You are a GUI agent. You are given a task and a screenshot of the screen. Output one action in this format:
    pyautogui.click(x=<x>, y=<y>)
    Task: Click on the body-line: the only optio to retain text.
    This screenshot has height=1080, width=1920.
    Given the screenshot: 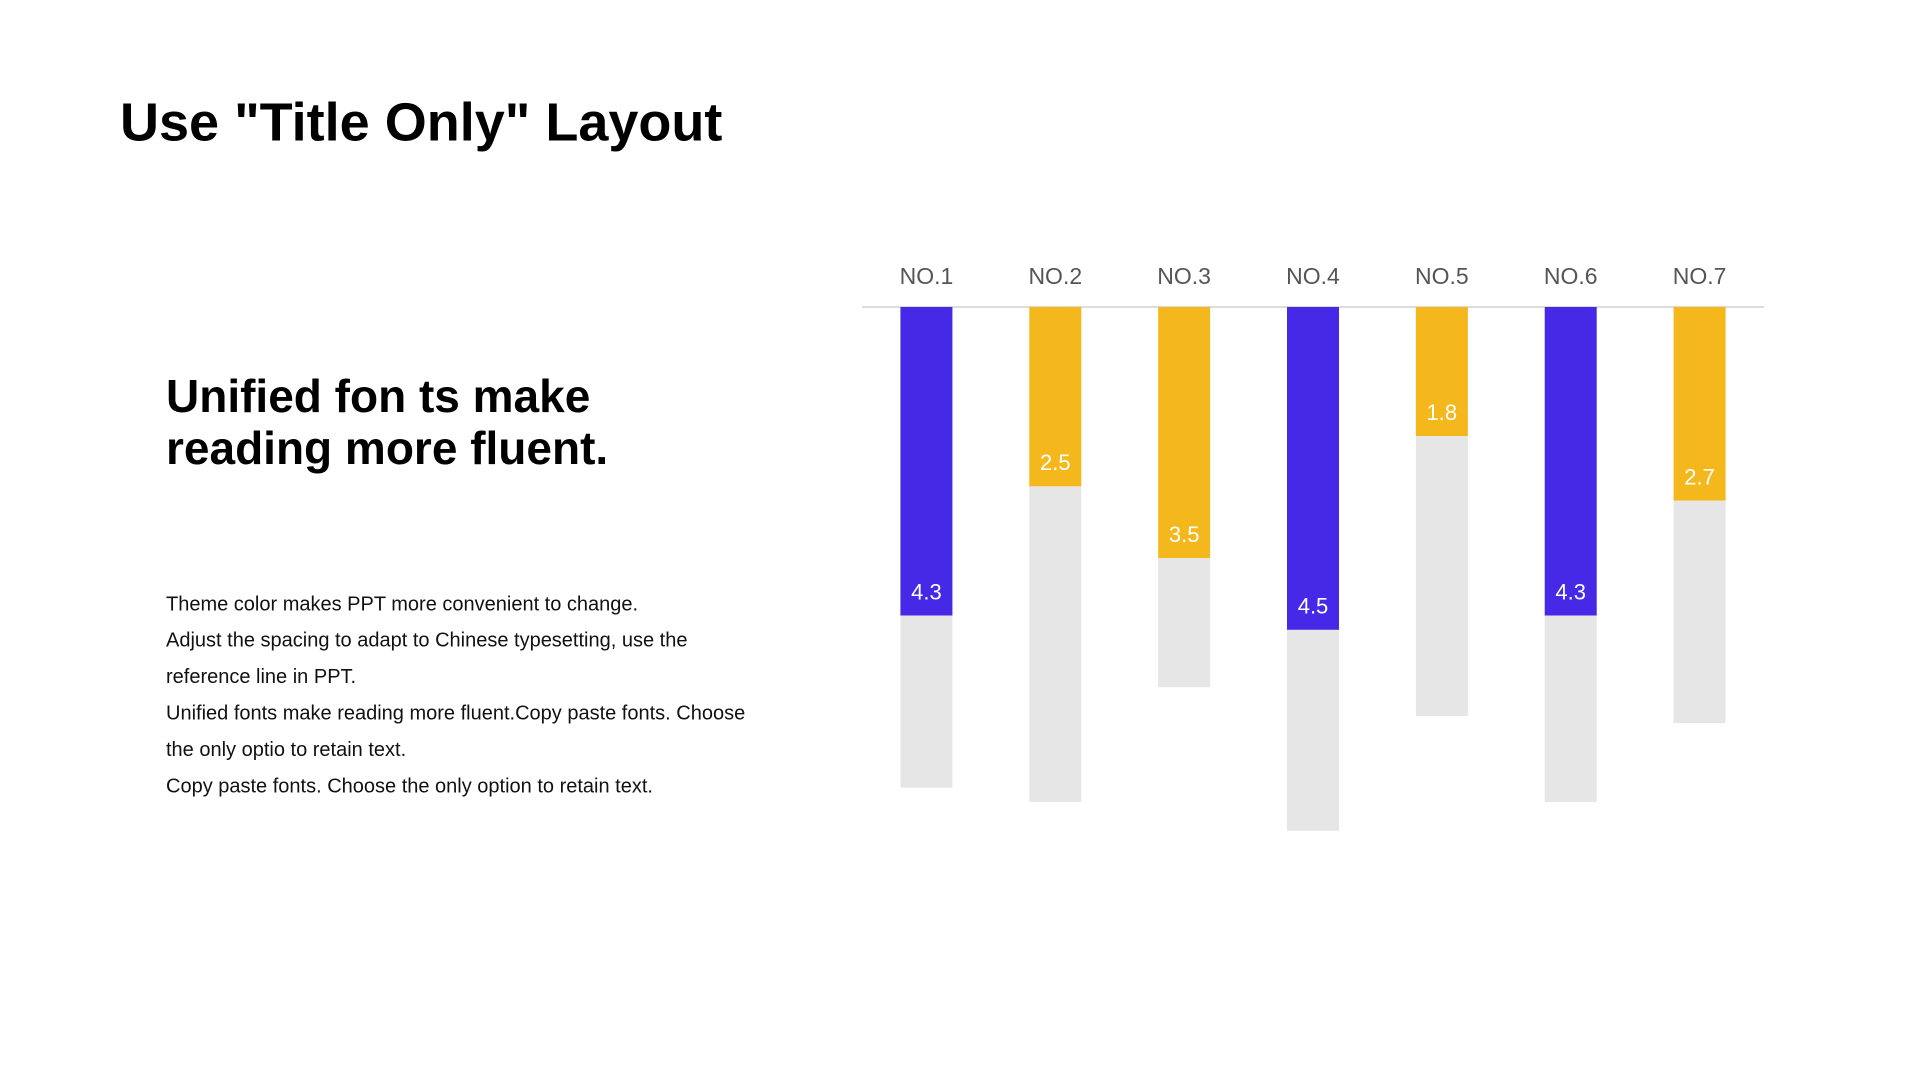 What is the action you would take?
    pyautogui.click(x=286, y=750)
    